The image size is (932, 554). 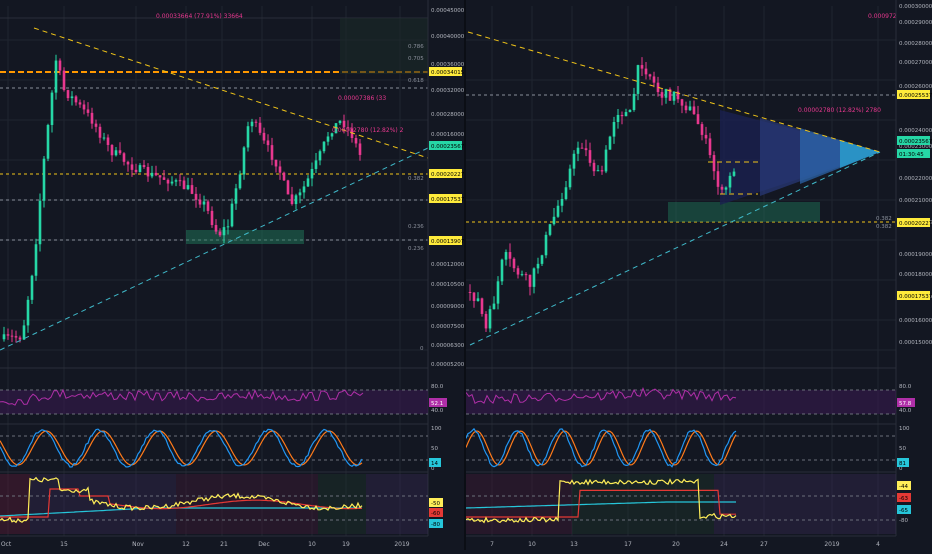 I want to click on price-tick-label: 0.00036000, so click(x=448, y=65).